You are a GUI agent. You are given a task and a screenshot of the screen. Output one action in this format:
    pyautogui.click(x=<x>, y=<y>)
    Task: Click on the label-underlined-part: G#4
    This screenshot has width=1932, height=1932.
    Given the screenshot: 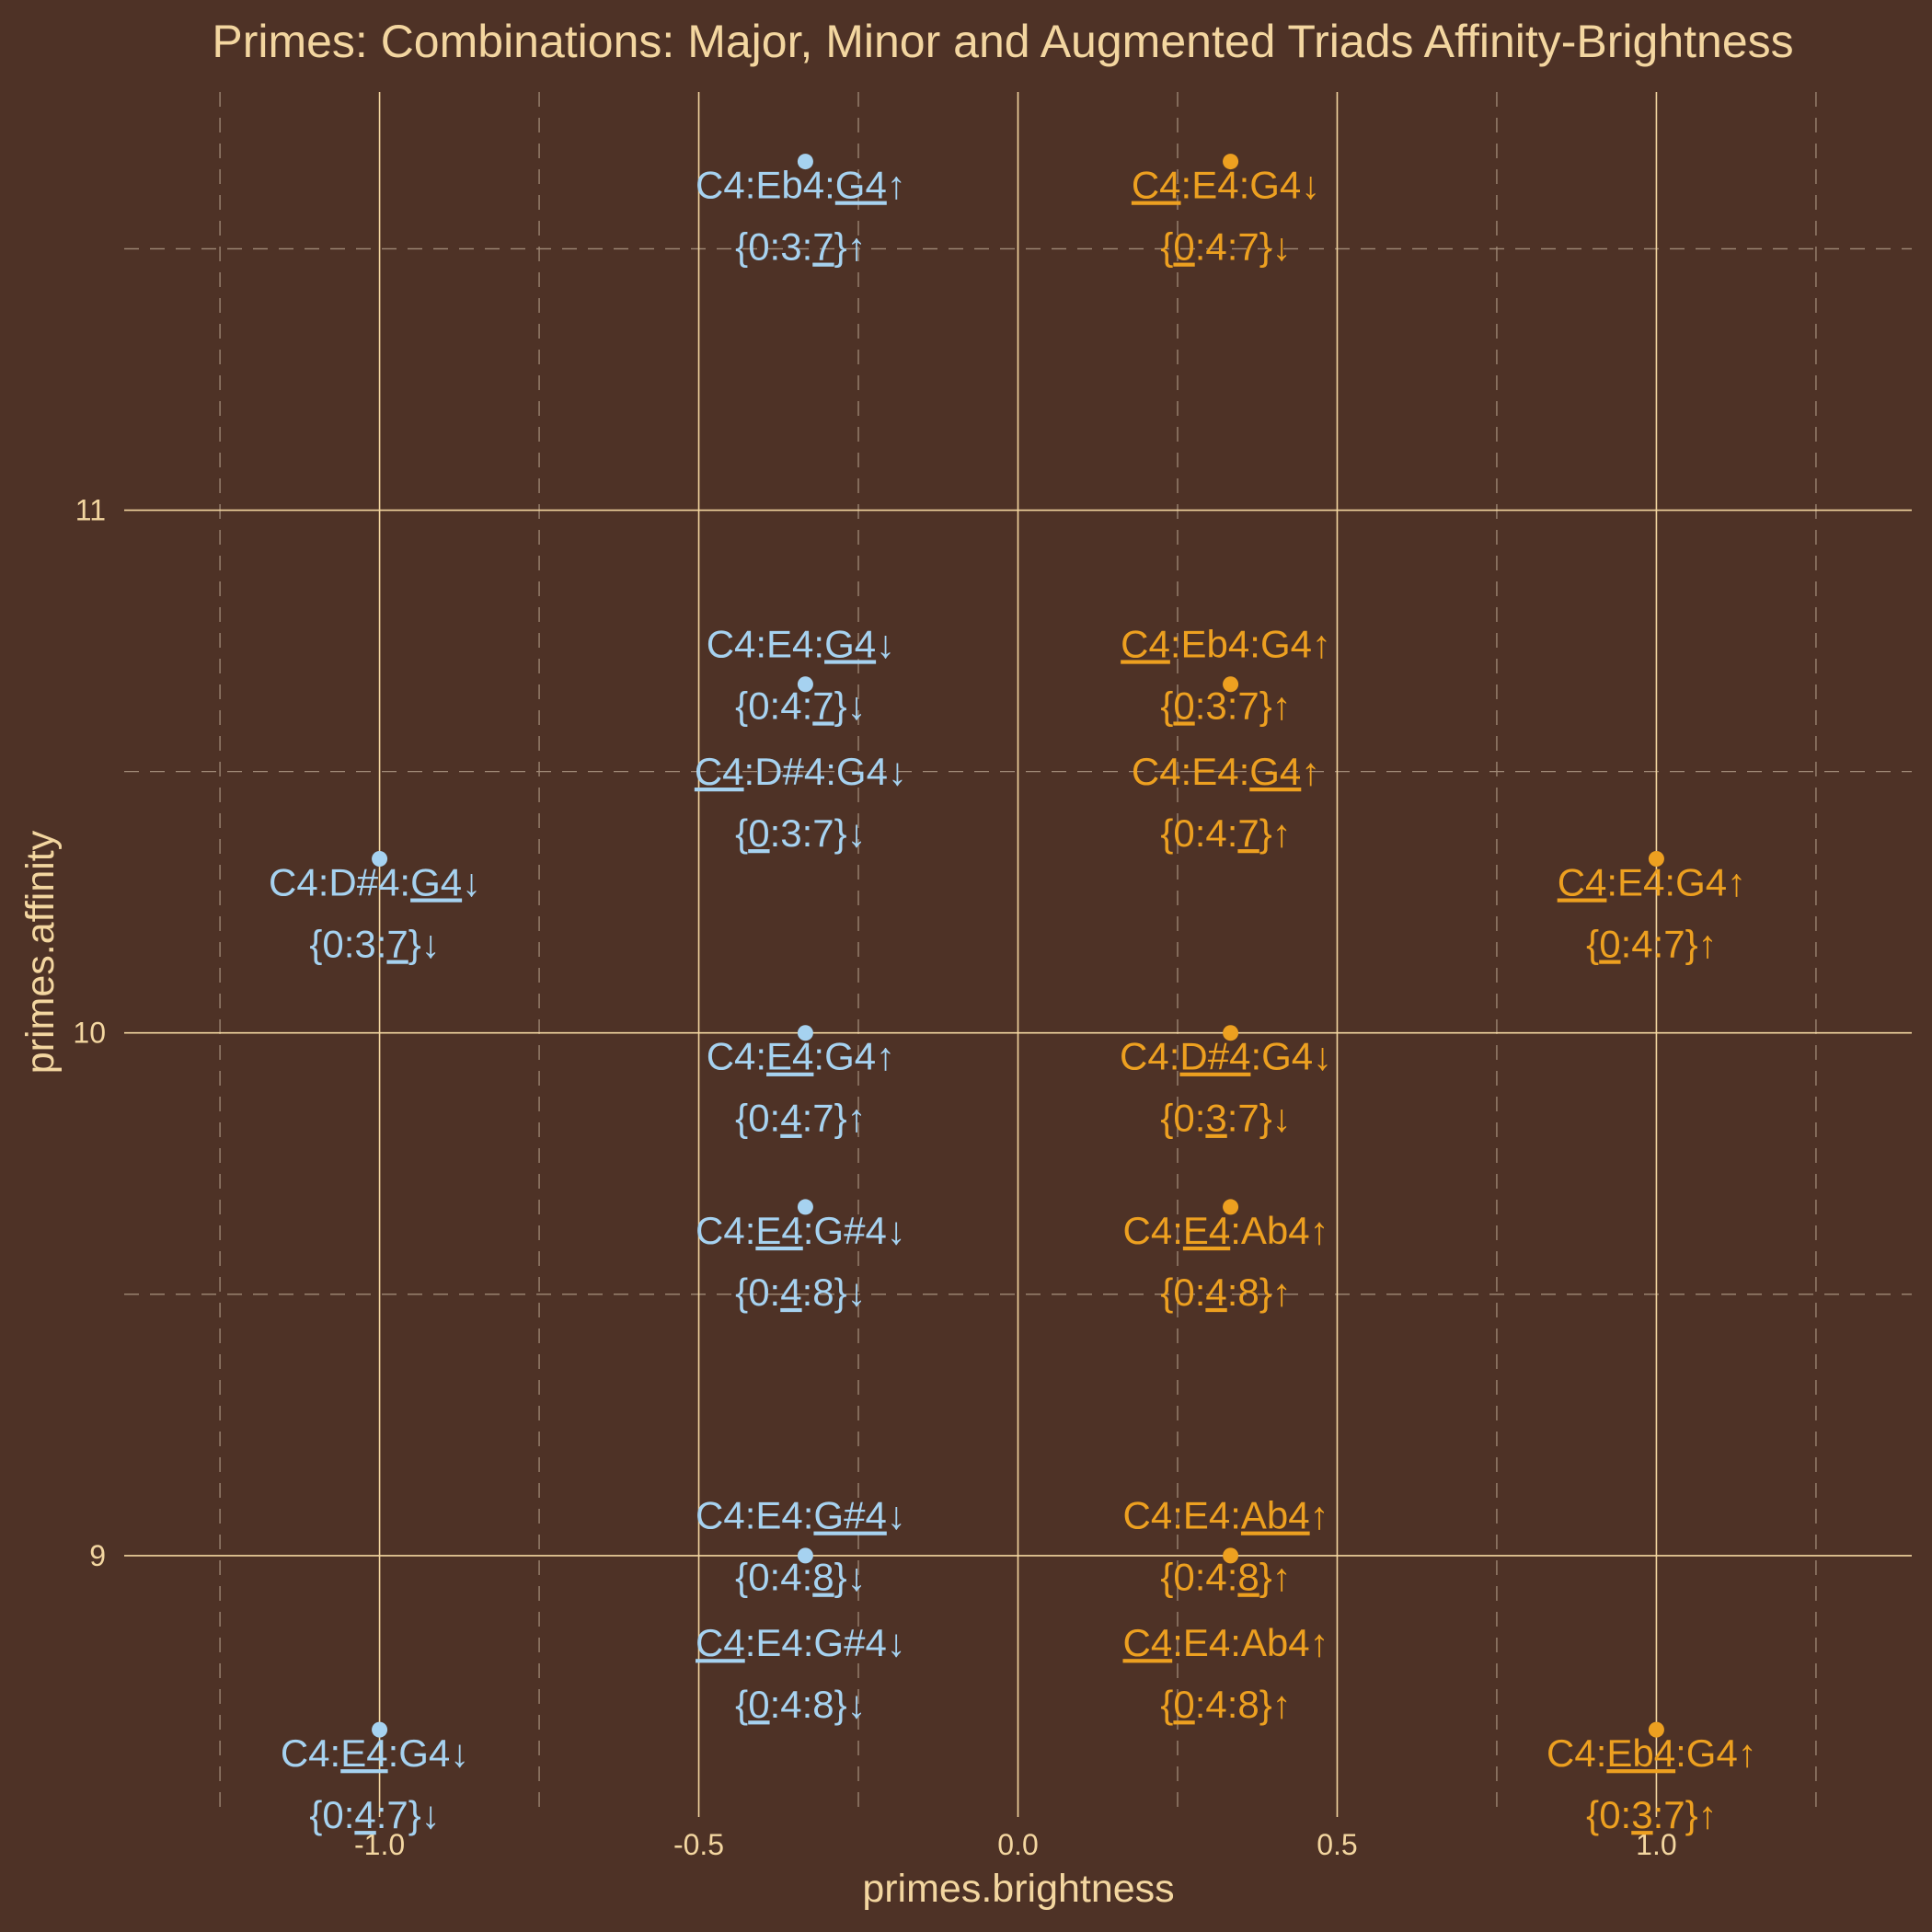 What is the action you would take?
    pyautogui.click(x=849, y=1515)
    